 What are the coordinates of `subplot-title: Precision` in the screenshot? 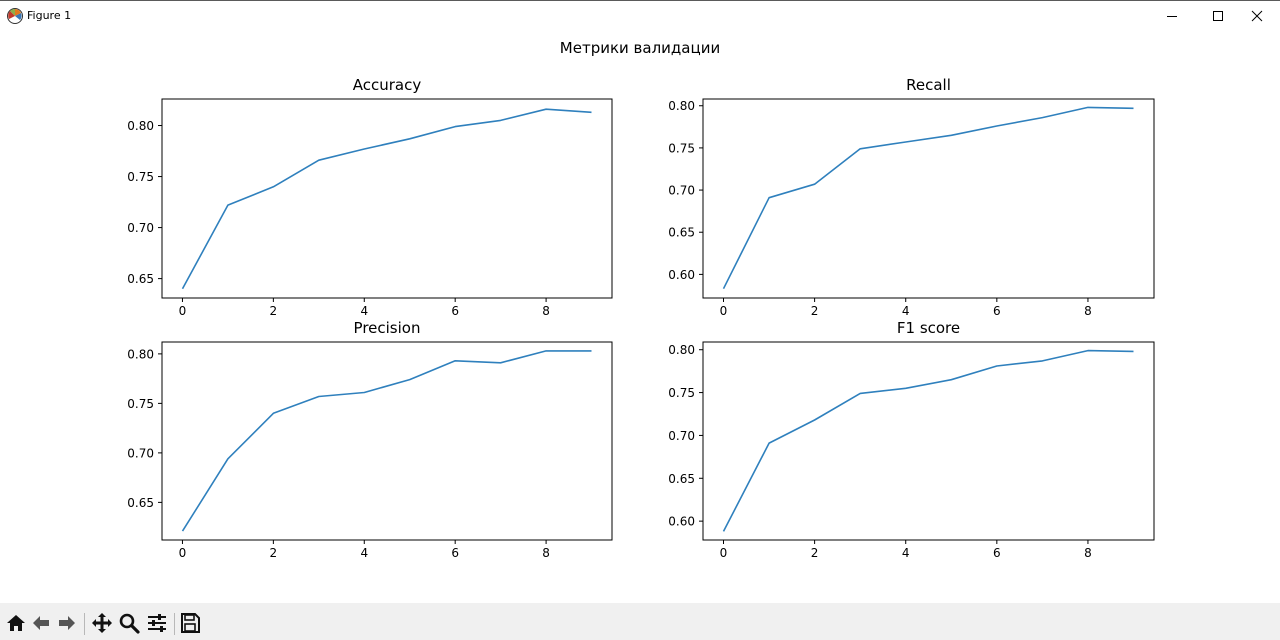 It's located at (387, 328).